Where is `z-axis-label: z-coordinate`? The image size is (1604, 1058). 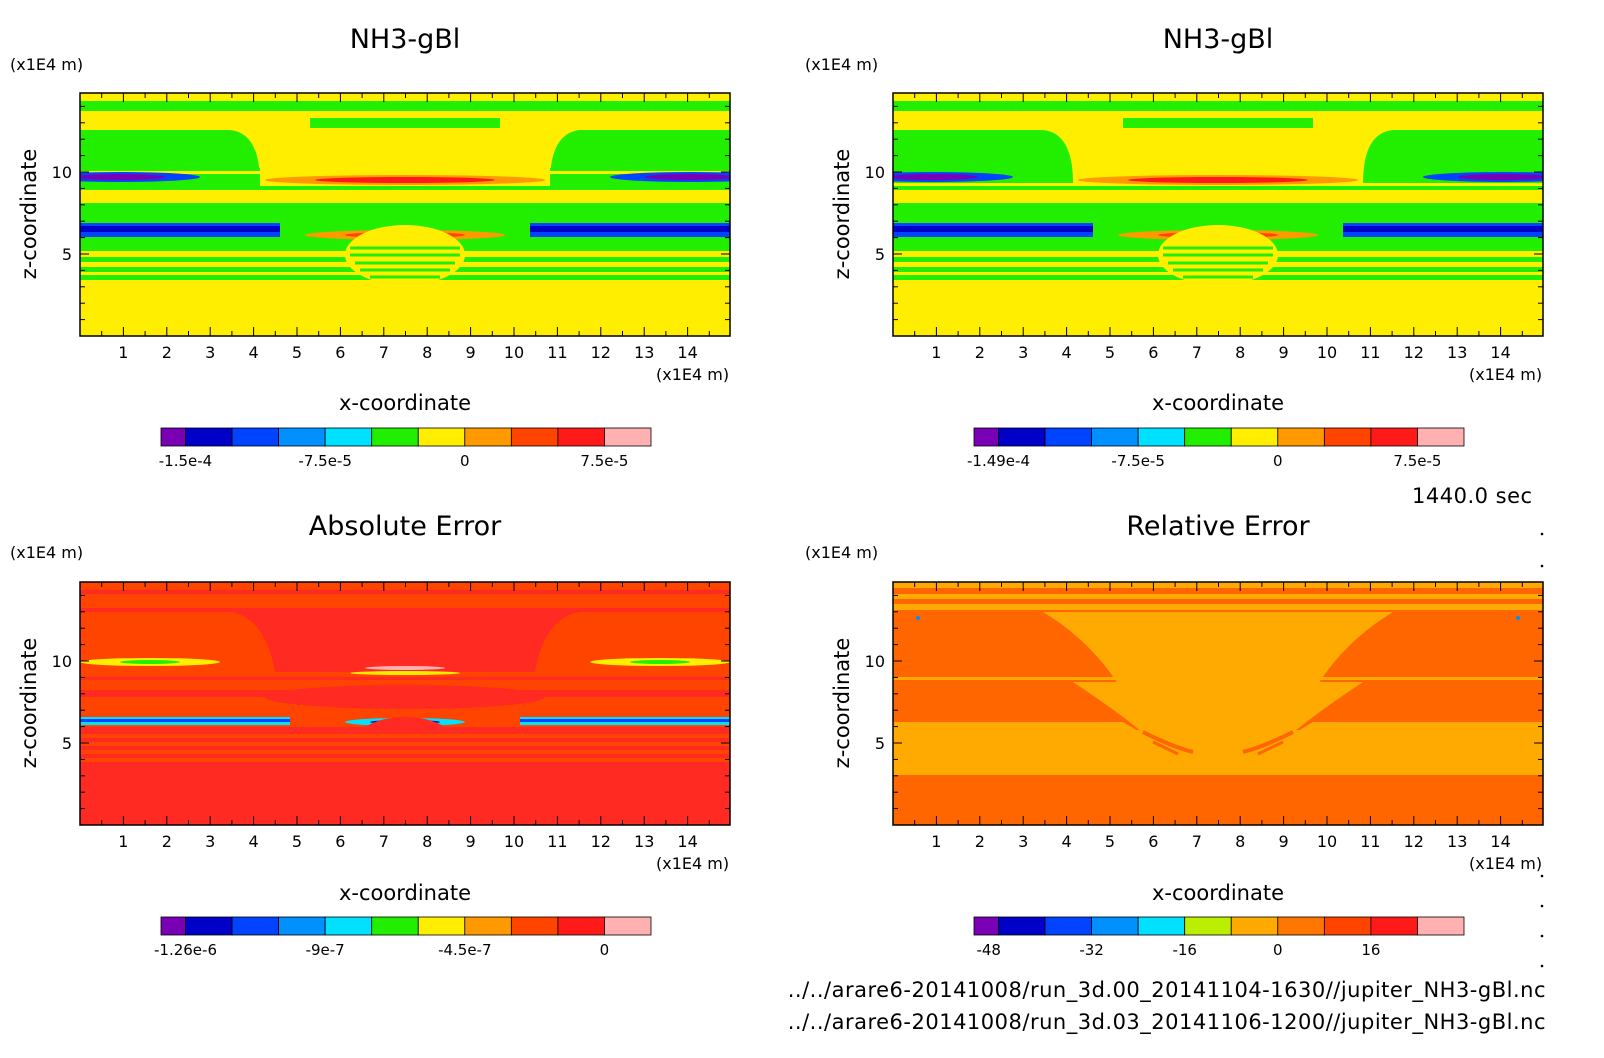
z-axis-label: z-coordinate is located at coordinates (29, 214).